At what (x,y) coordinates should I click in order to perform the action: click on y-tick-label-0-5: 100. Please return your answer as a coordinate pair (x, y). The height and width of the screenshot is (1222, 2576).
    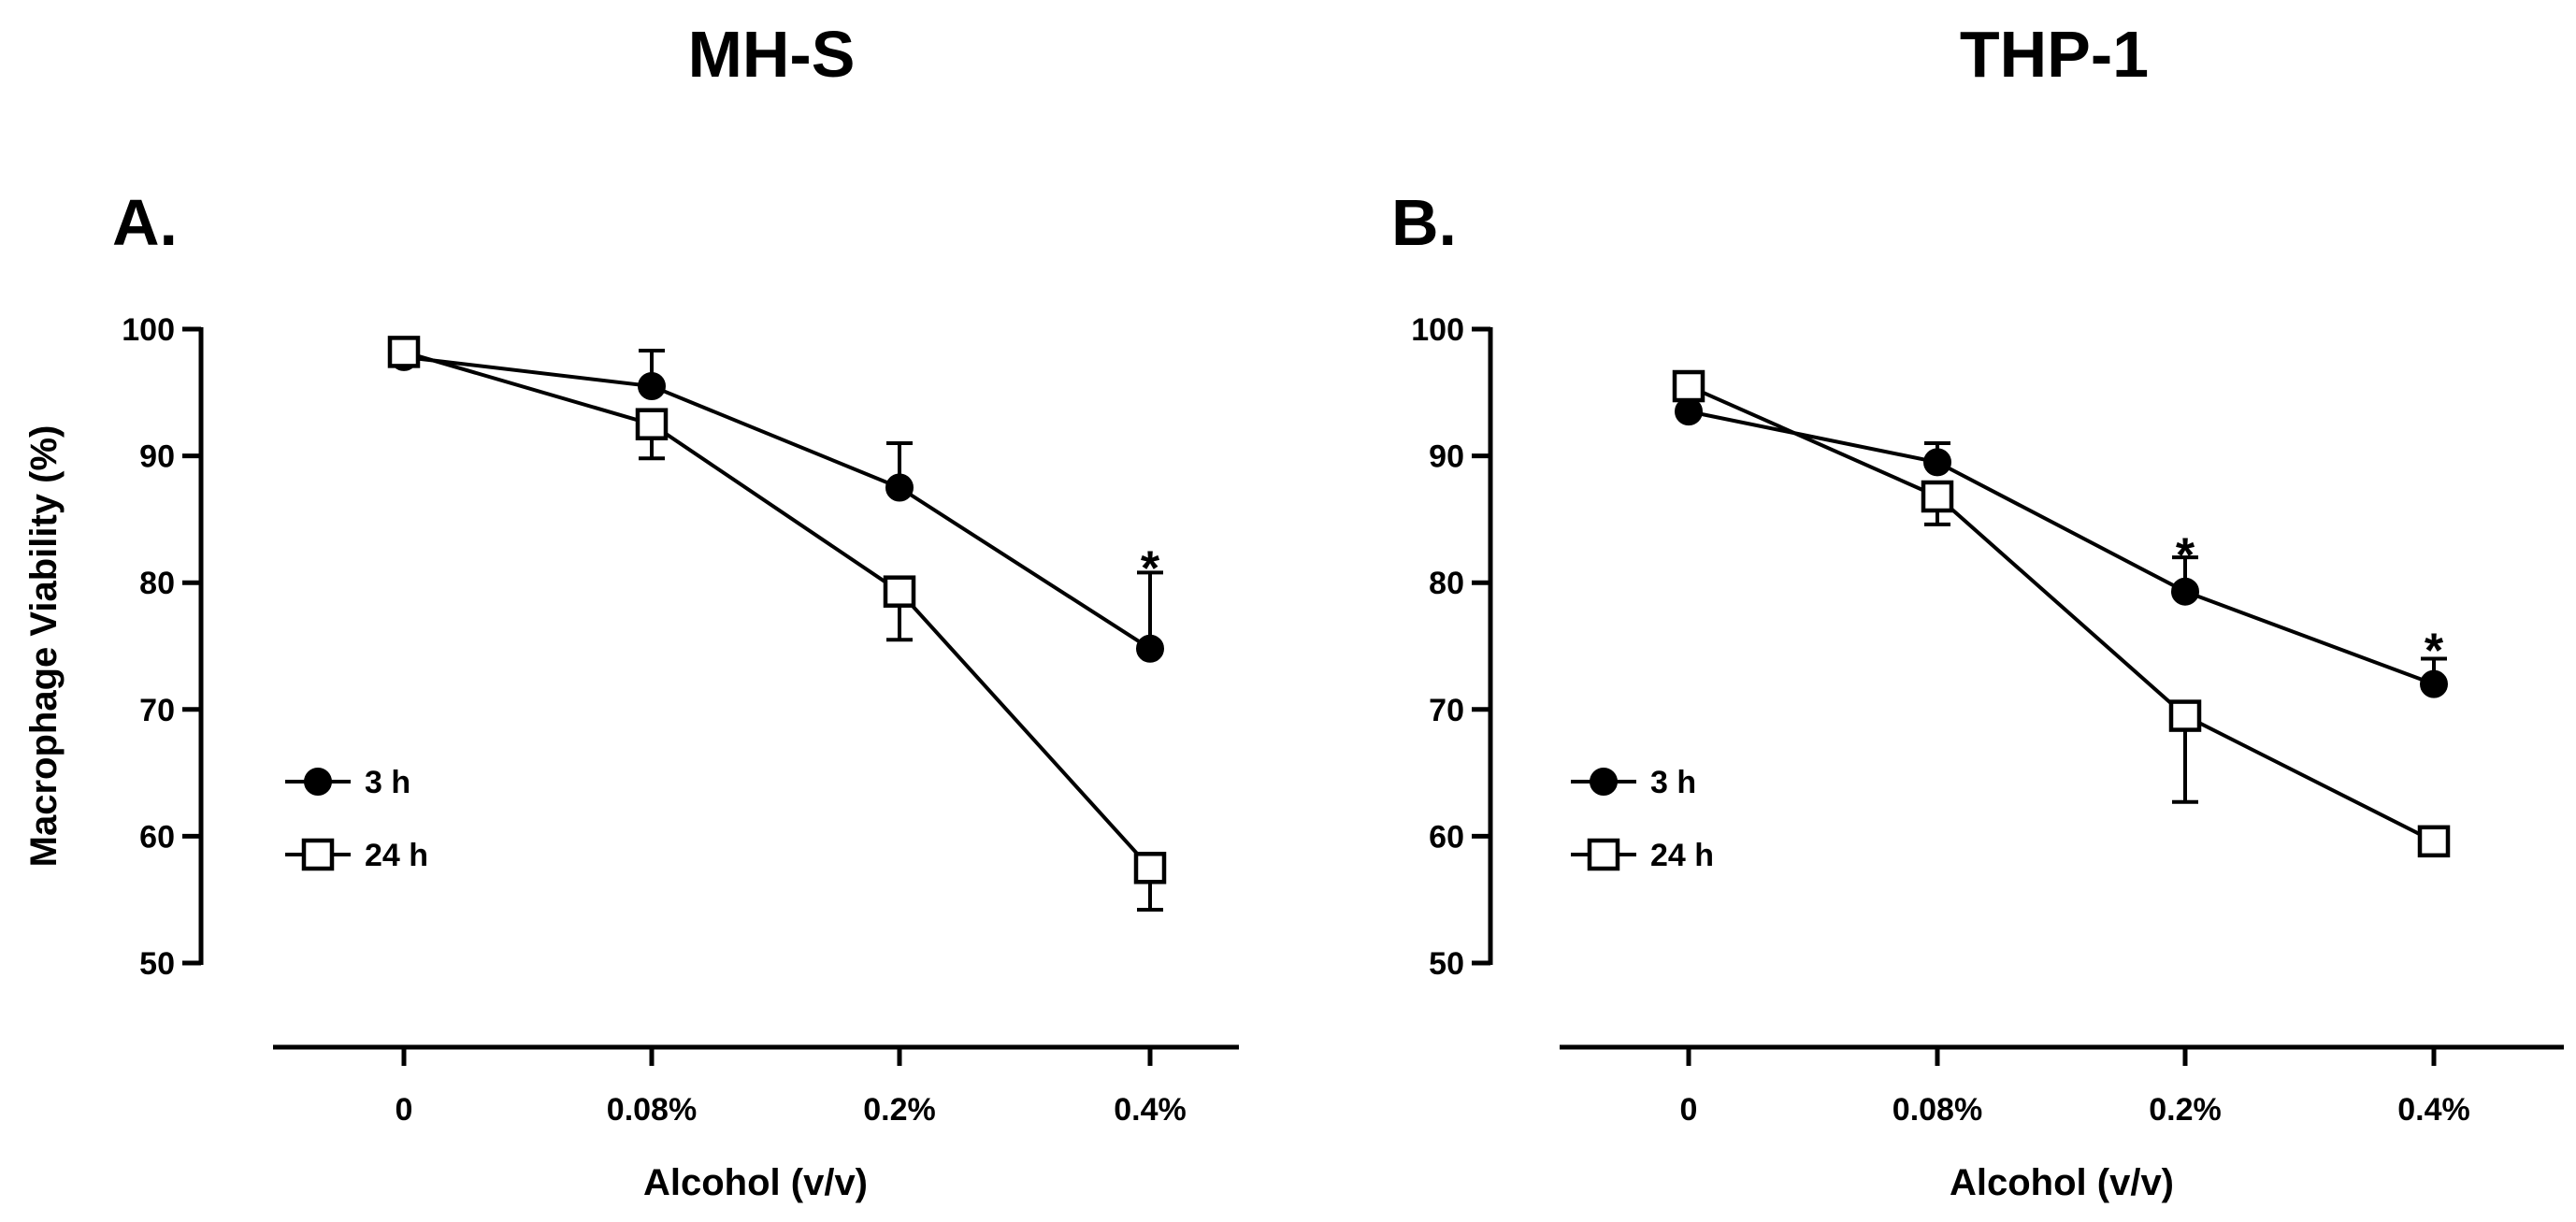
    Looking at the image, I should click on (149, 330).